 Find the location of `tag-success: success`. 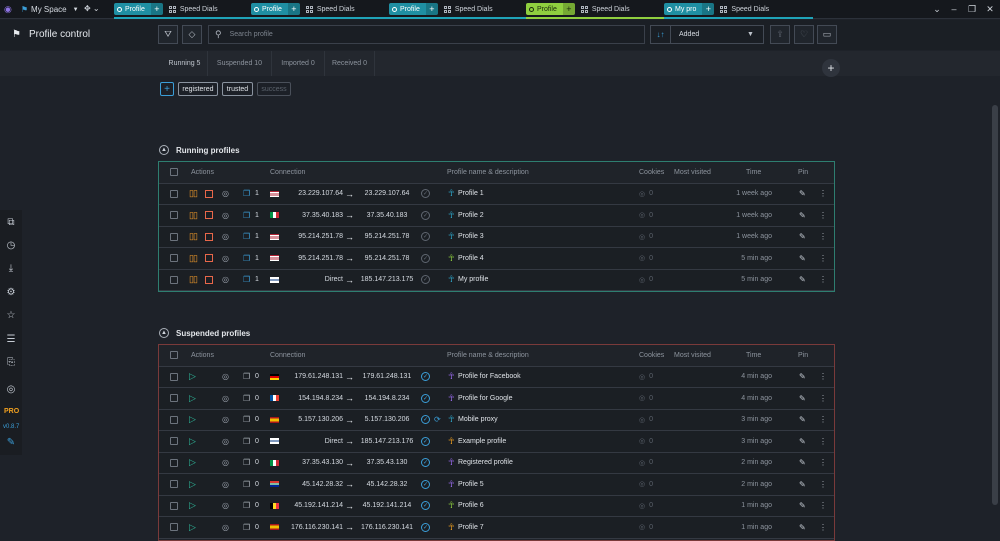

tag-success: success is located at coordinates (274, 89).